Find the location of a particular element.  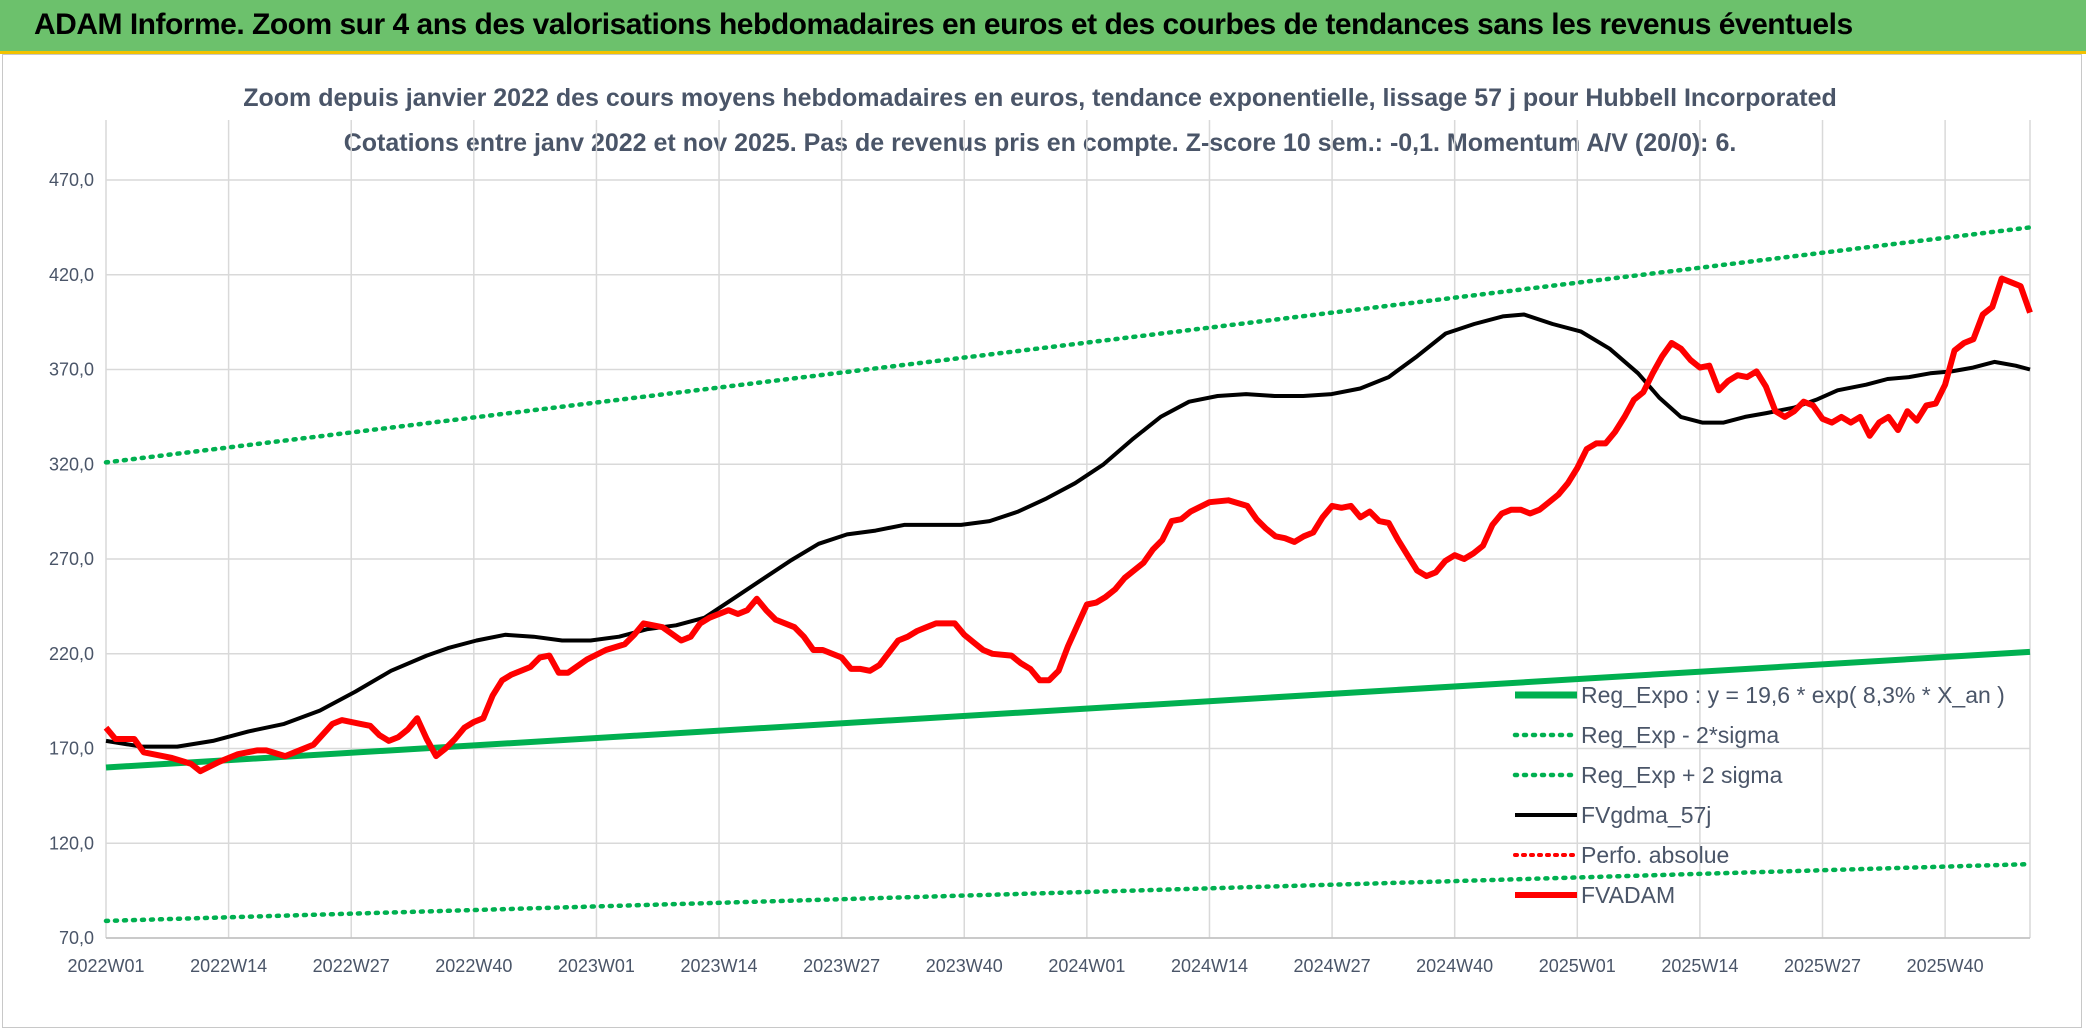

x-tick-label: 2023W01 is located at coordinates (596, 966).